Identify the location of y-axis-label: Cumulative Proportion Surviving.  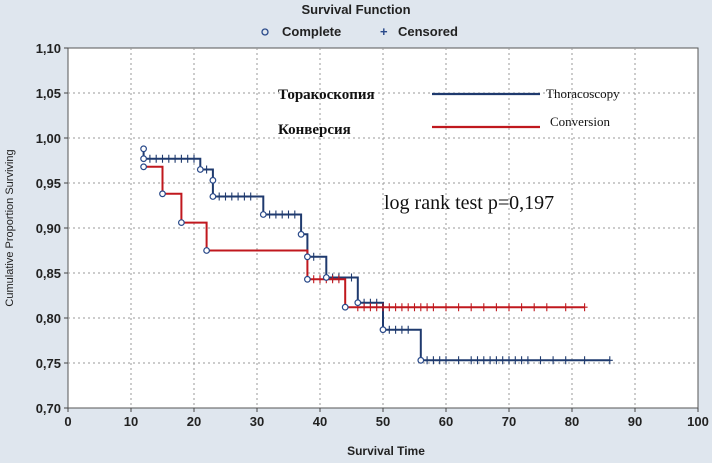
(10, 227).